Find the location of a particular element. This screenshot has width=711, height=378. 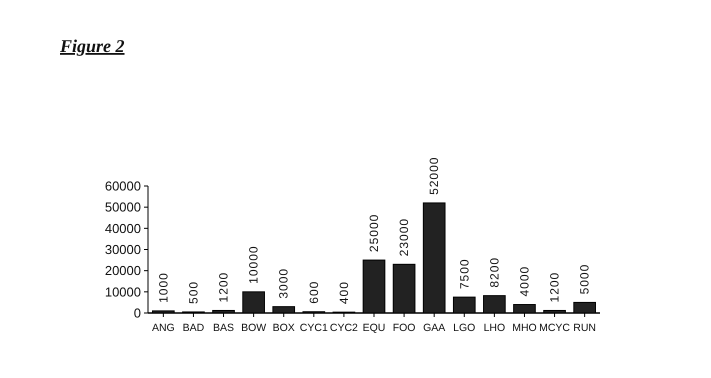

x-tick-label: LGO is located at coordinates (464, 328).